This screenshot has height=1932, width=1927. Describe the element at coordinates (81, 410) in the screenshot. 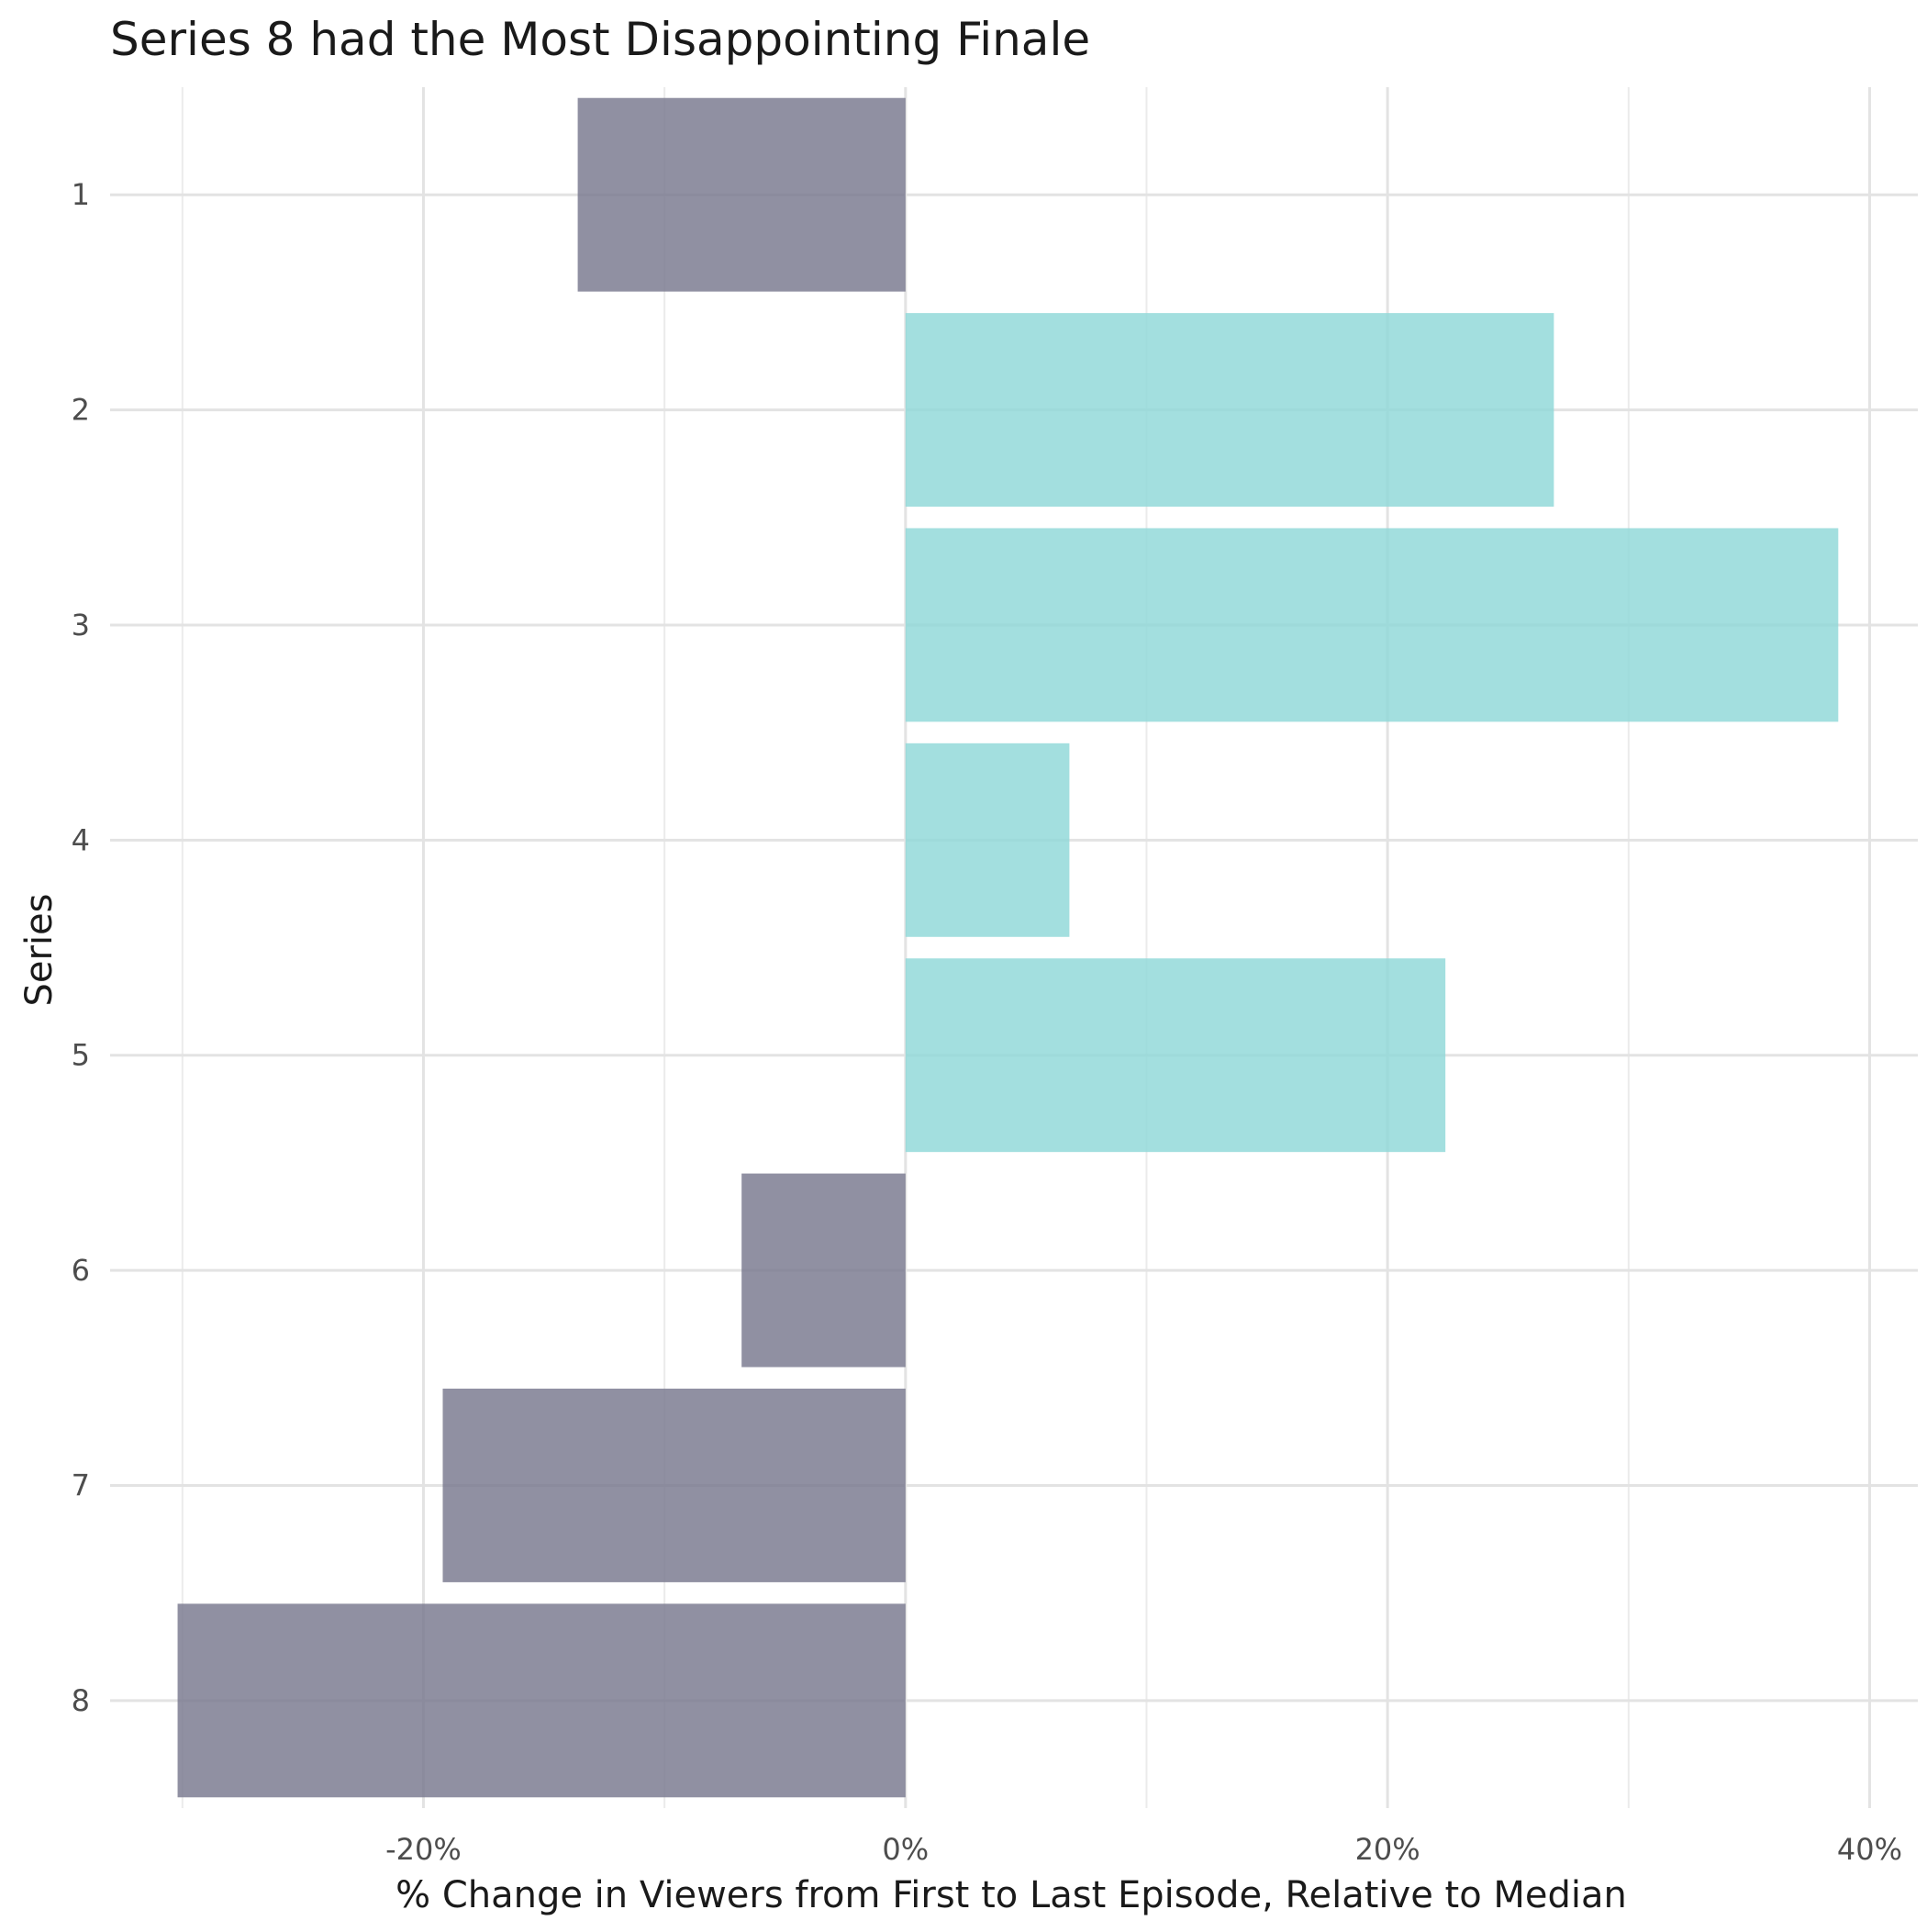

I see `y-tick-label: 2` at that location.